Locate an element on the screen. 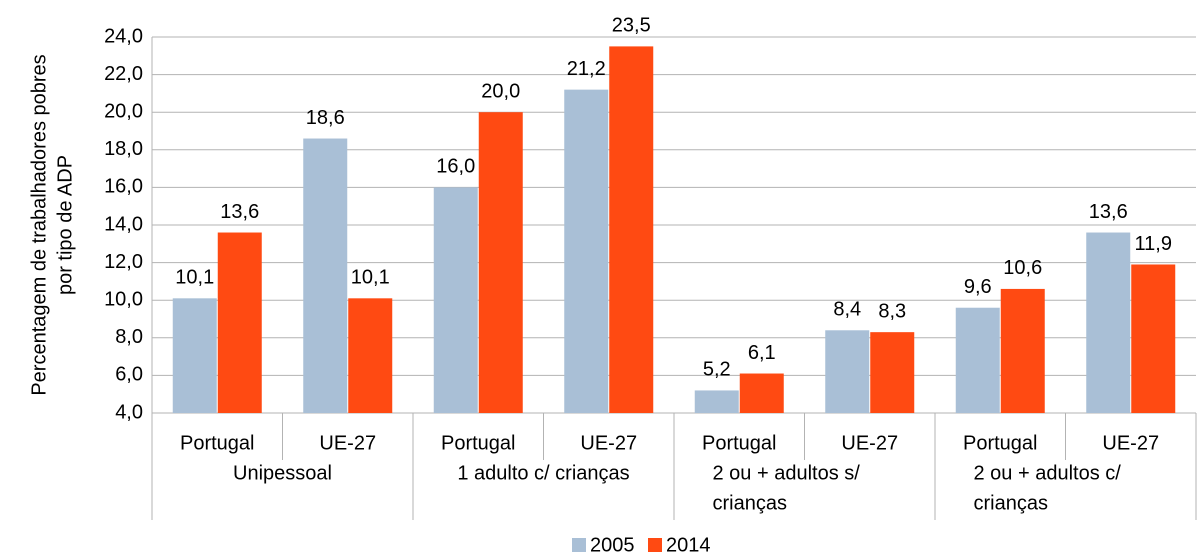  value-label: 16,0 is located at coordinates (455, 167).